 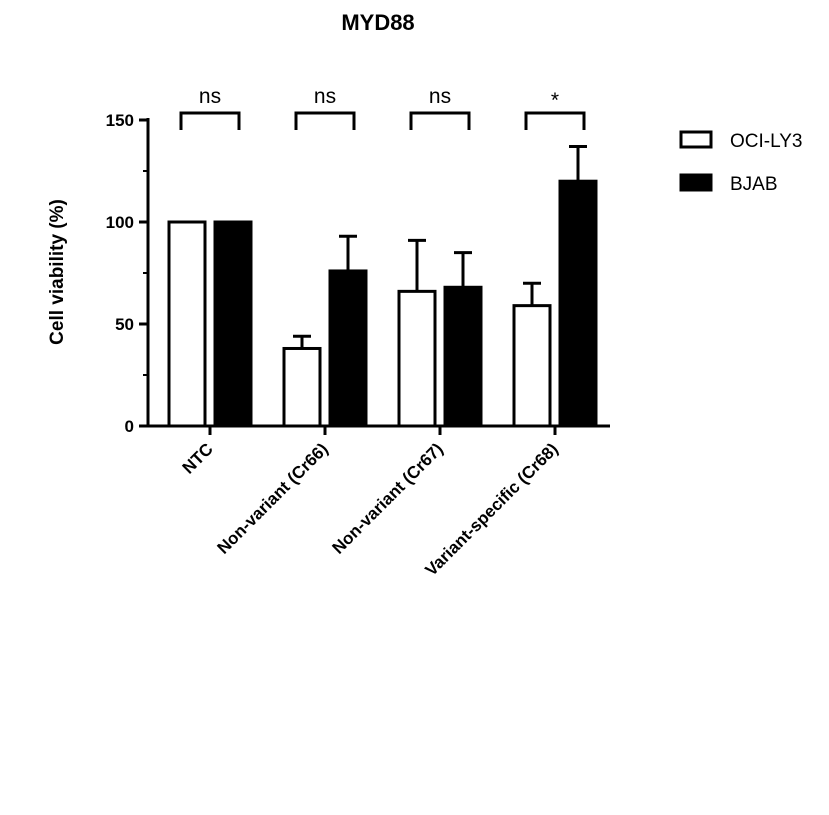 I want to click on significance-label-3: *, so click(x=555, y=100).